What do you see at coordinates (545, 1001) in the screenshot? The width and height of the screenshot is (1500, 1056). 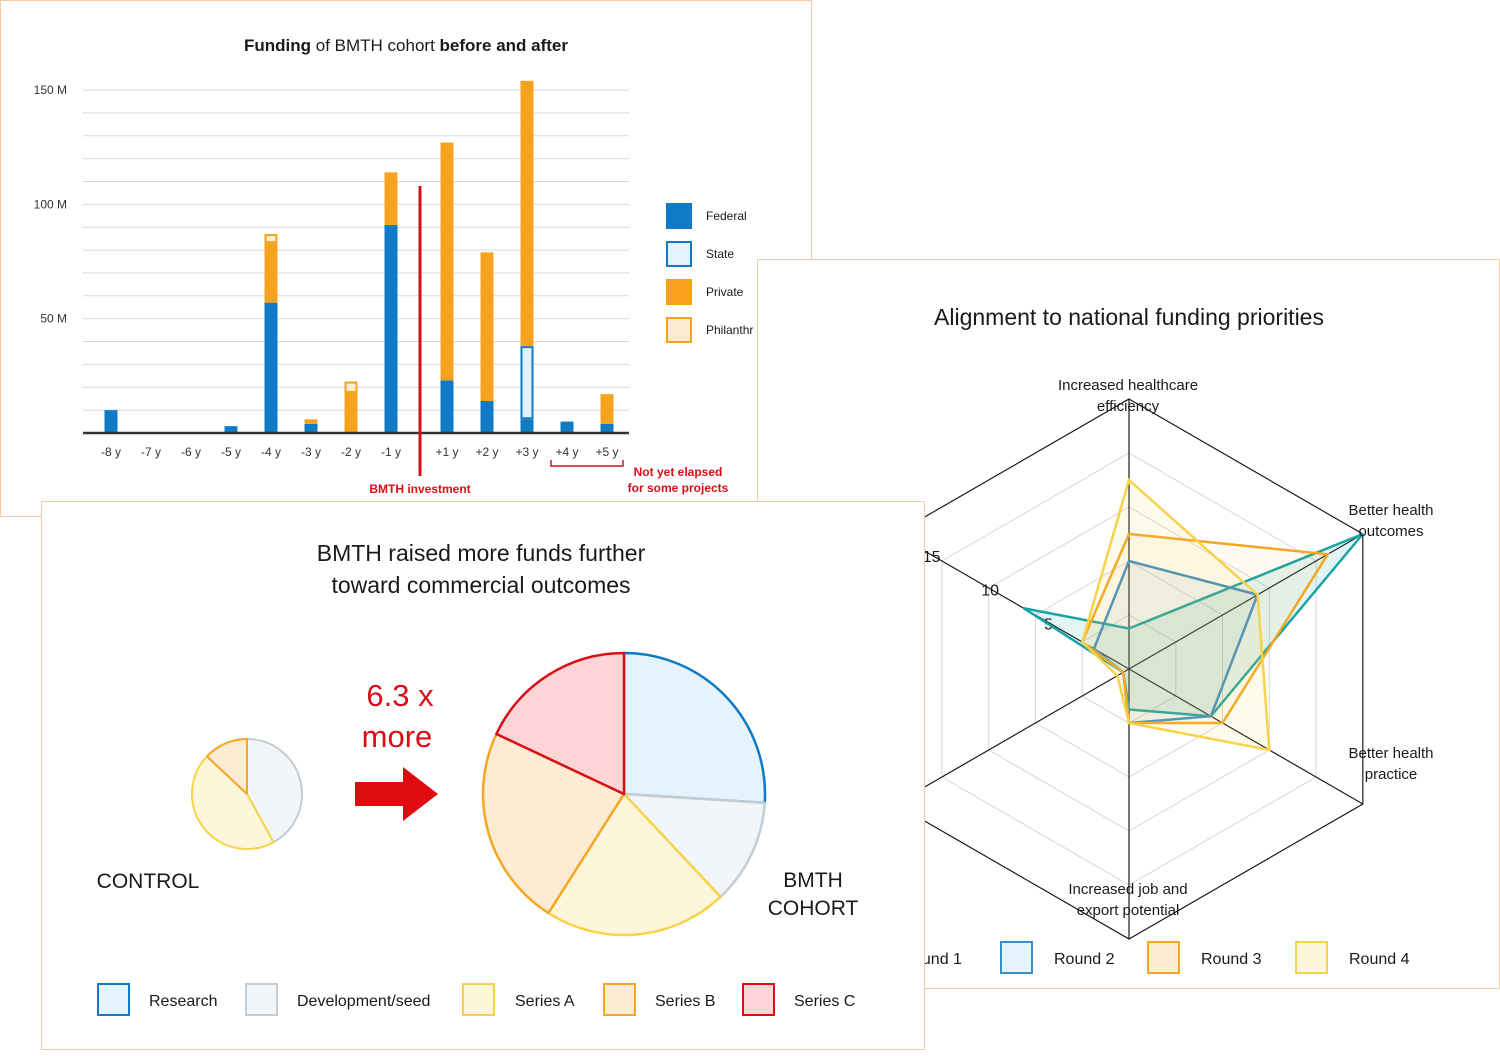 I see `pie-legend-label: Series A` at bounding box center [545, 1001].